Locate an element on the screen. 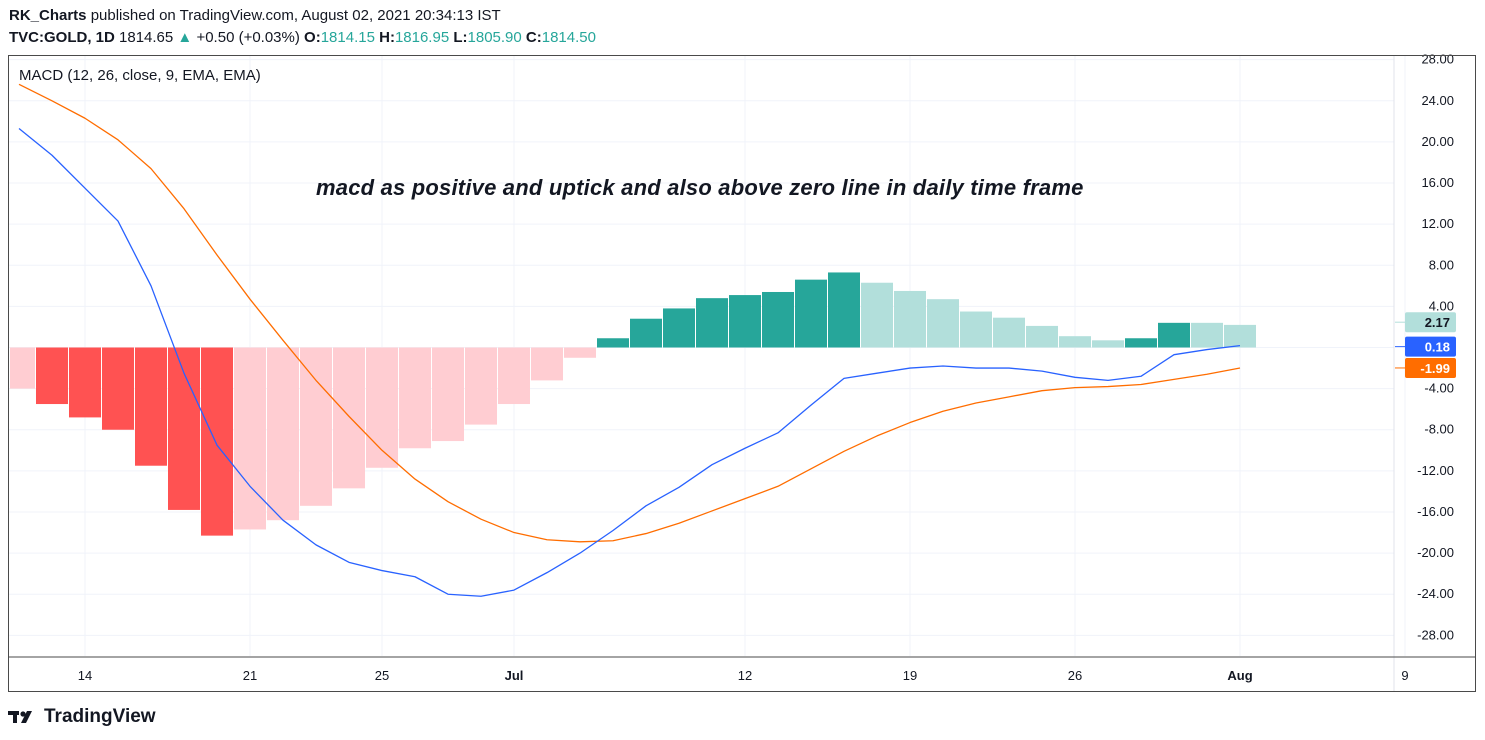 Image resolution: width=1485 pixels, height=740 pixels. price-tags: 2.17 0.18 -1.99 is located at coordinates (1425, 345).